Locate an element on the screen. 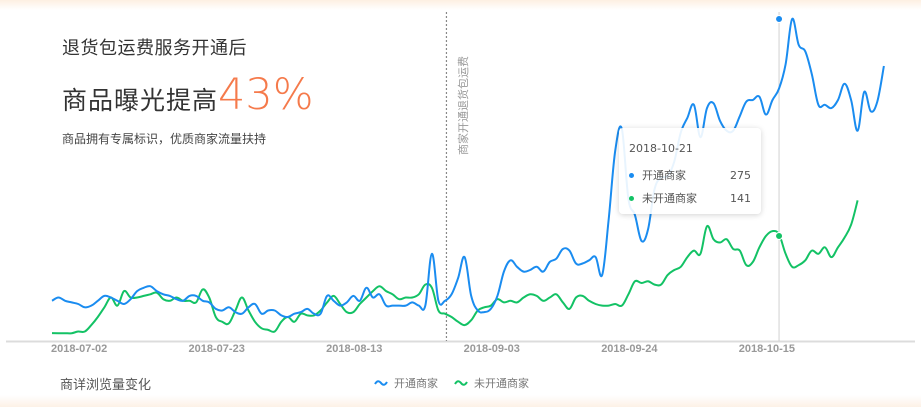 This screenshot has width=921, height=407. marker-label: 商家开通退货包运费 is located at coordinates (463, 105).